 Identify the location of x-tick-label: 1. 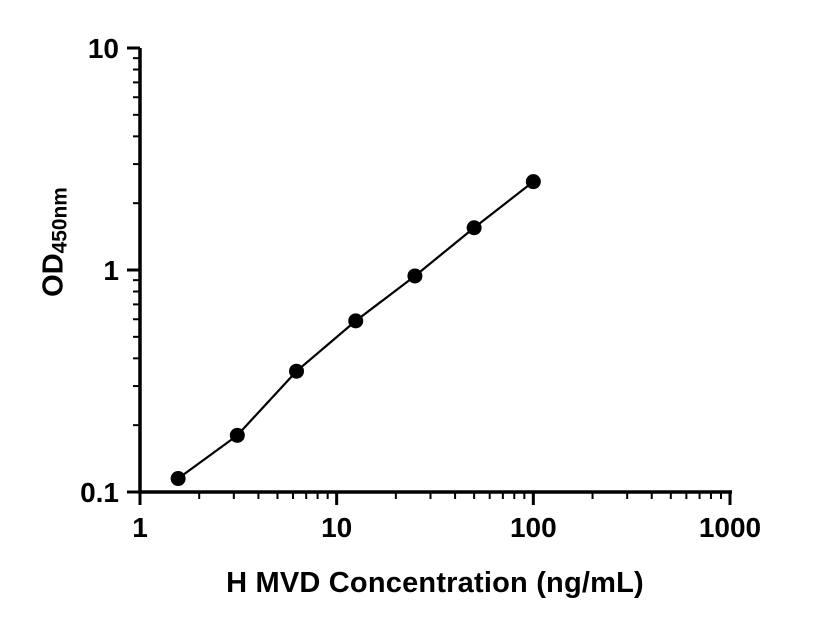
(140, 527).